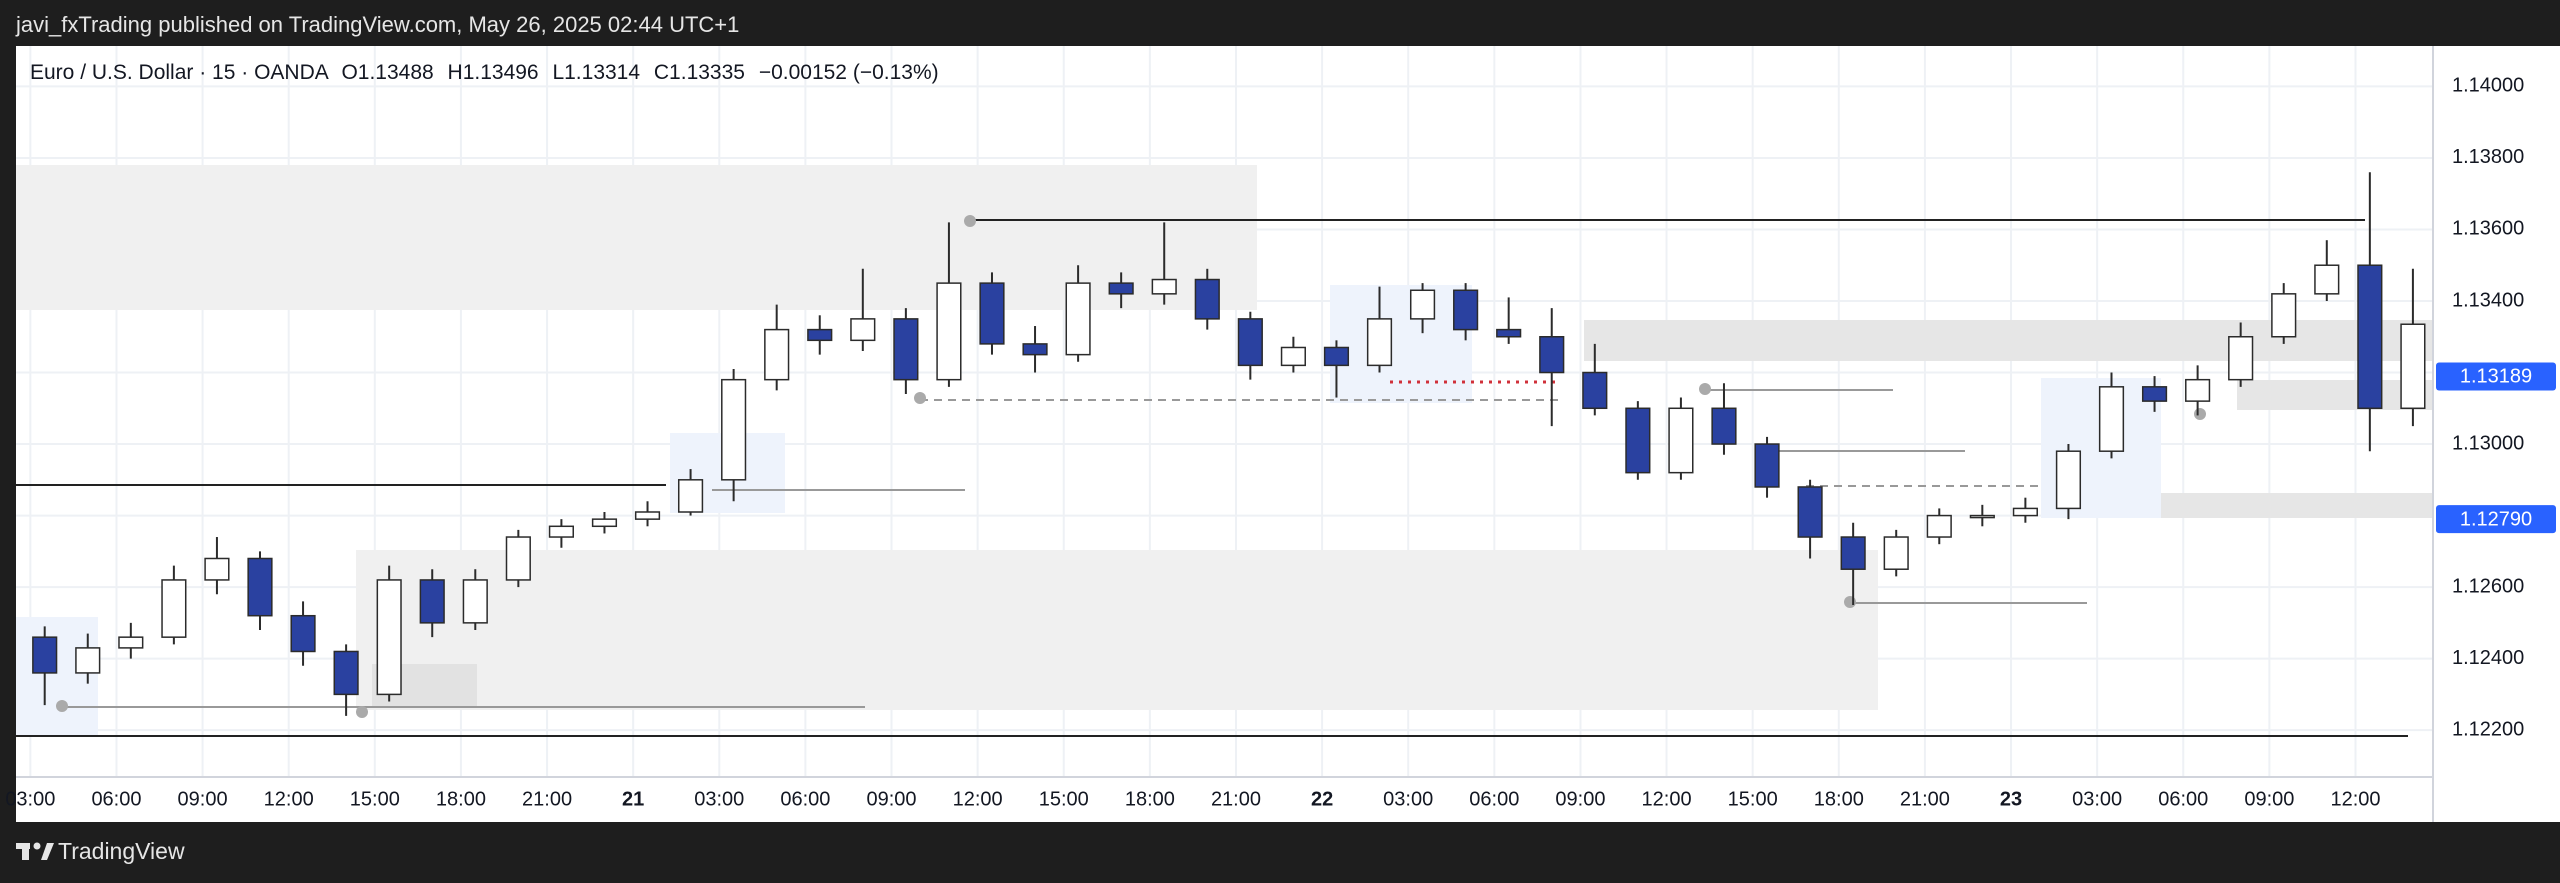 Image resolution: width=2560 pixels, height=883 pixels. I want to click on price-label: 1.13189, so click(2496, 377).